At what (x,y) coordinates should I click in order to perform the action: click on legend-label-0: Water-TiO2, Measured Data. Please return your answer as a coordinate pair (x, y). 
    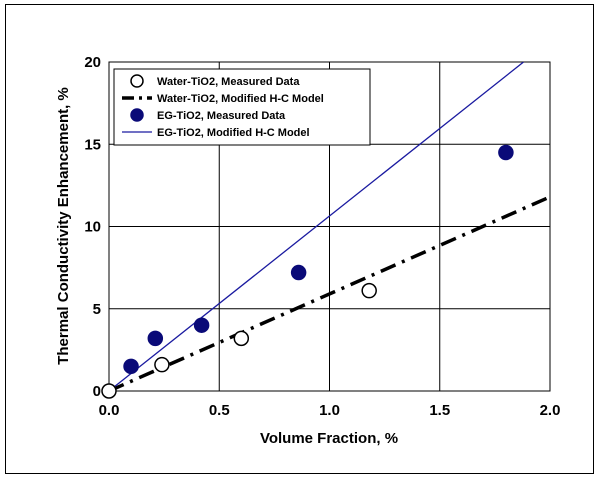
    Looking at the image, I should click on (228, 82).